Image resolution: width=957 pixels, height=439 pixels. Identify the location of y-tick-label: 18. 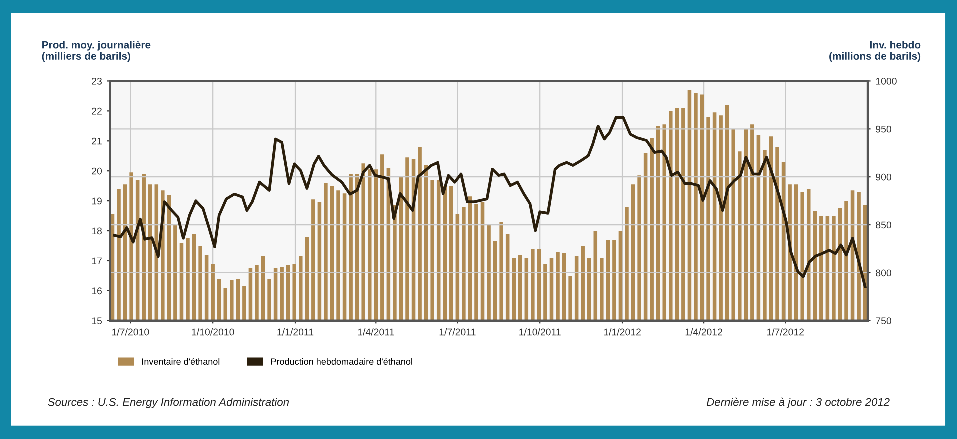
(97, 231).